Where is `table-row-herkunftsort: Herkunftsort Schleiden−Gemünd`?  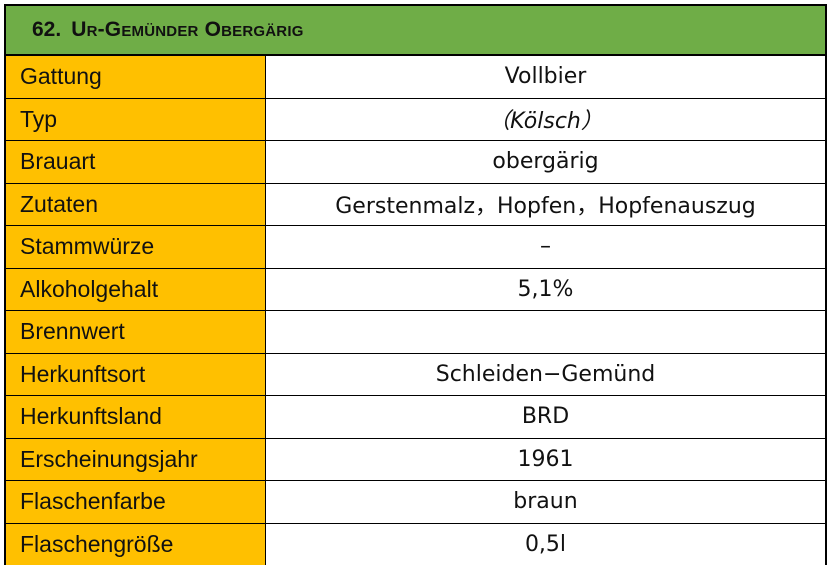 table-row-herkunftsort: Herkunftsort Schleiden−Gemünd is located at coordinates (415, 374).